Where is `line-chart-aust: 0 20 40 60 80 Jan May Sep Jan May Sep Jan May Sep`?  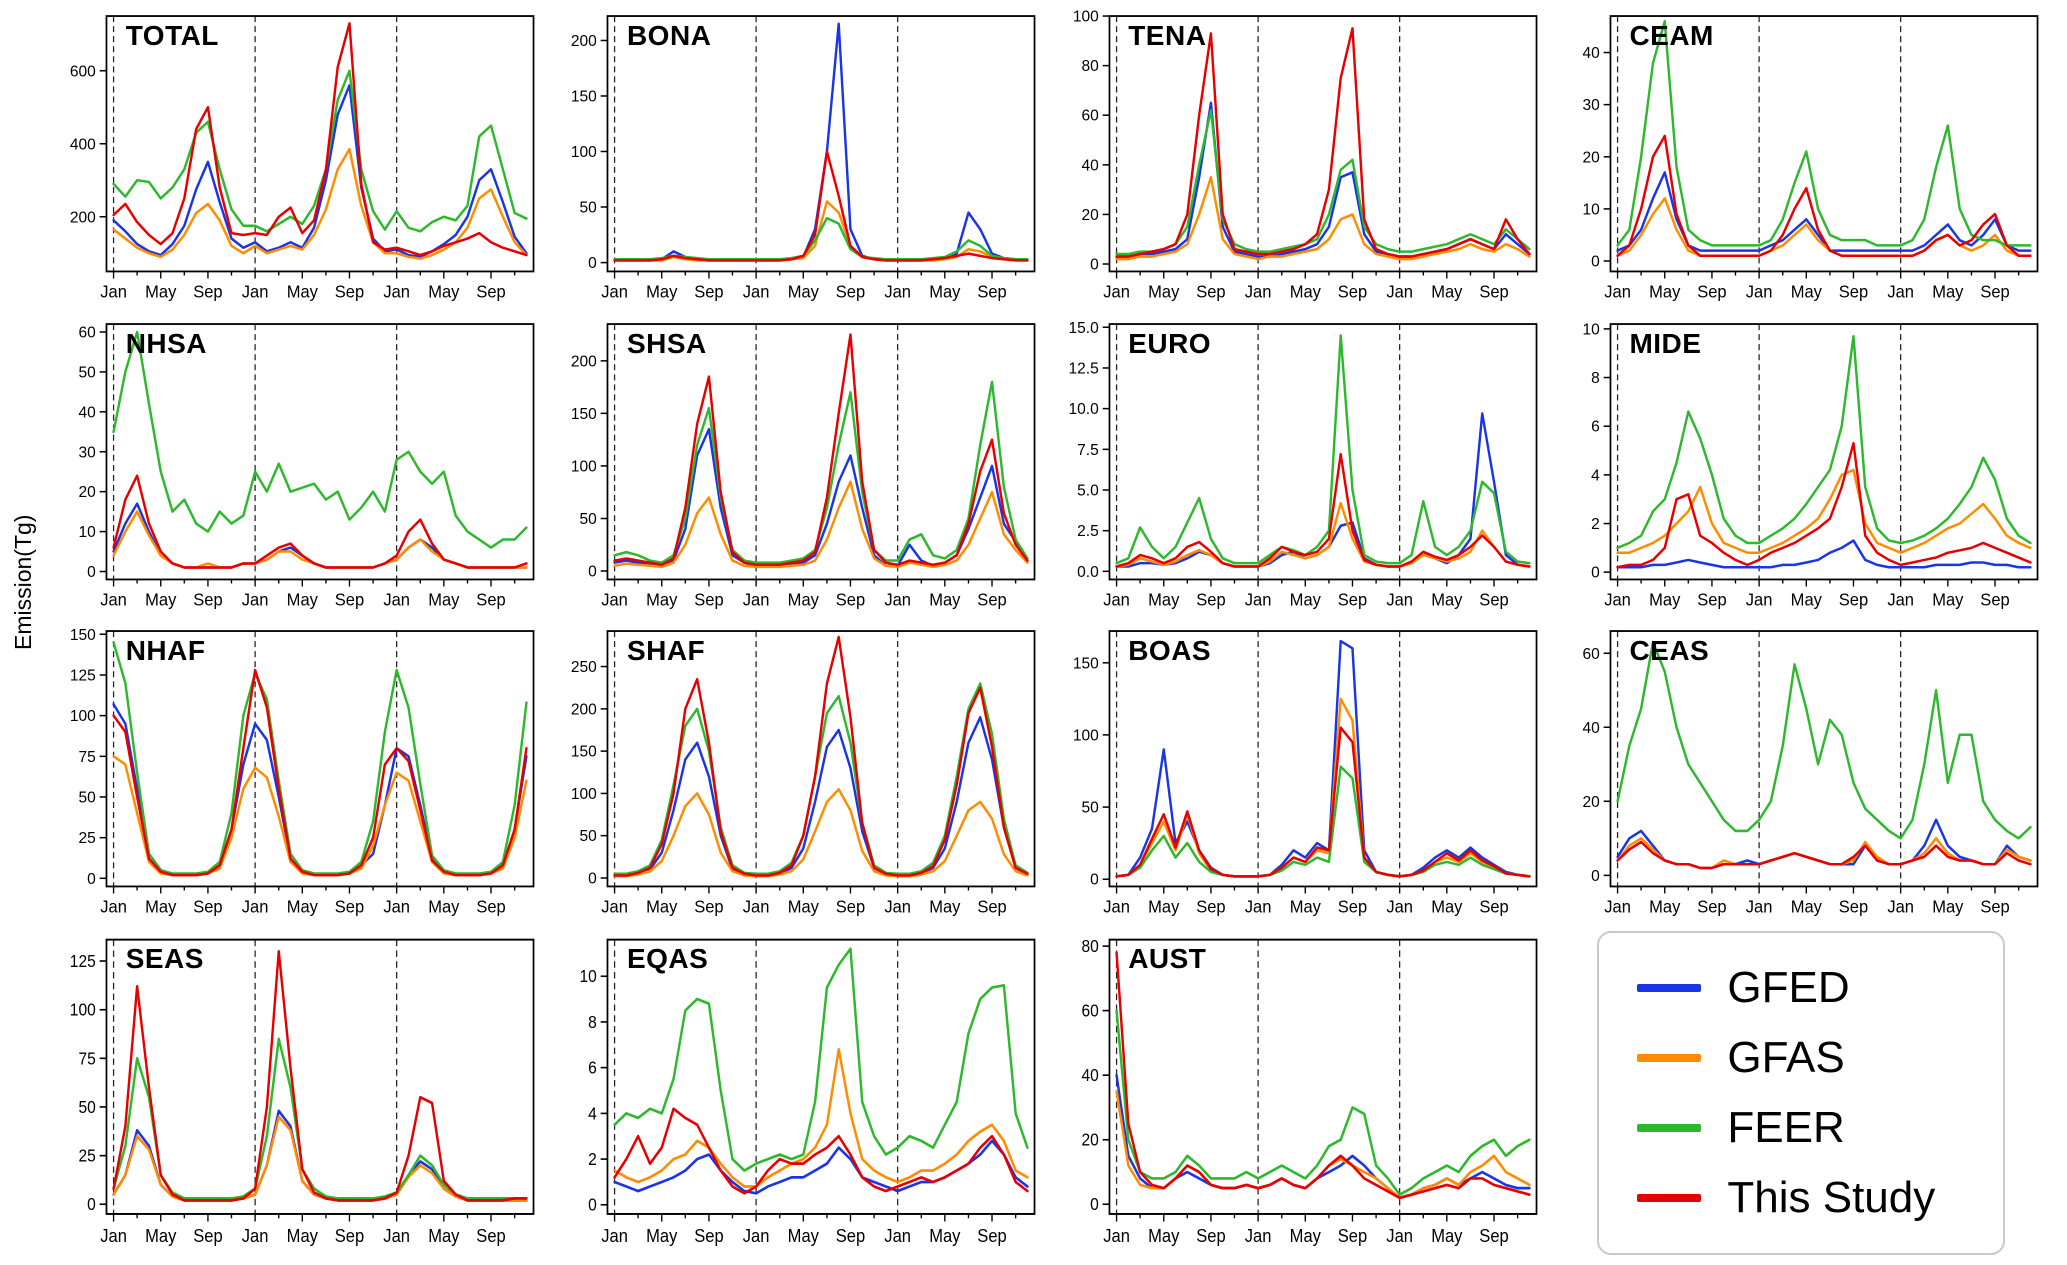
line-chart-aust: 0 20 40 60 80 Jan May Sep Jan May Sep Jan May Sep is located at coordinates (1309, 1091).